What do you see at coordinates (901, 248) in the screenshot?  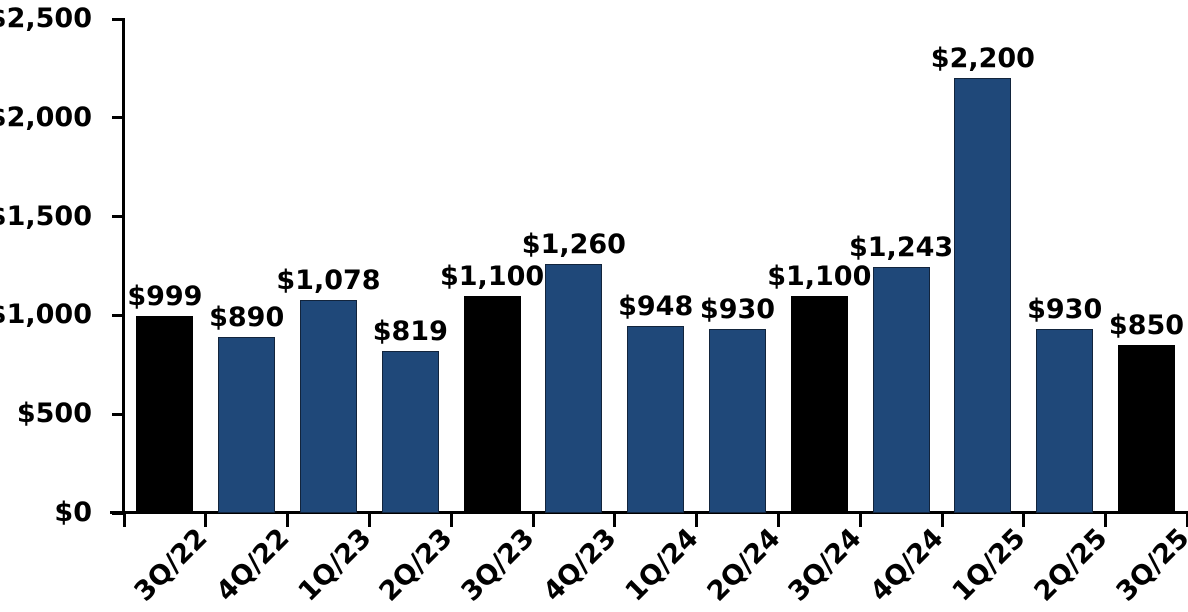 I see `bar-value-label: $1,243` at bounding box center [901, 248].